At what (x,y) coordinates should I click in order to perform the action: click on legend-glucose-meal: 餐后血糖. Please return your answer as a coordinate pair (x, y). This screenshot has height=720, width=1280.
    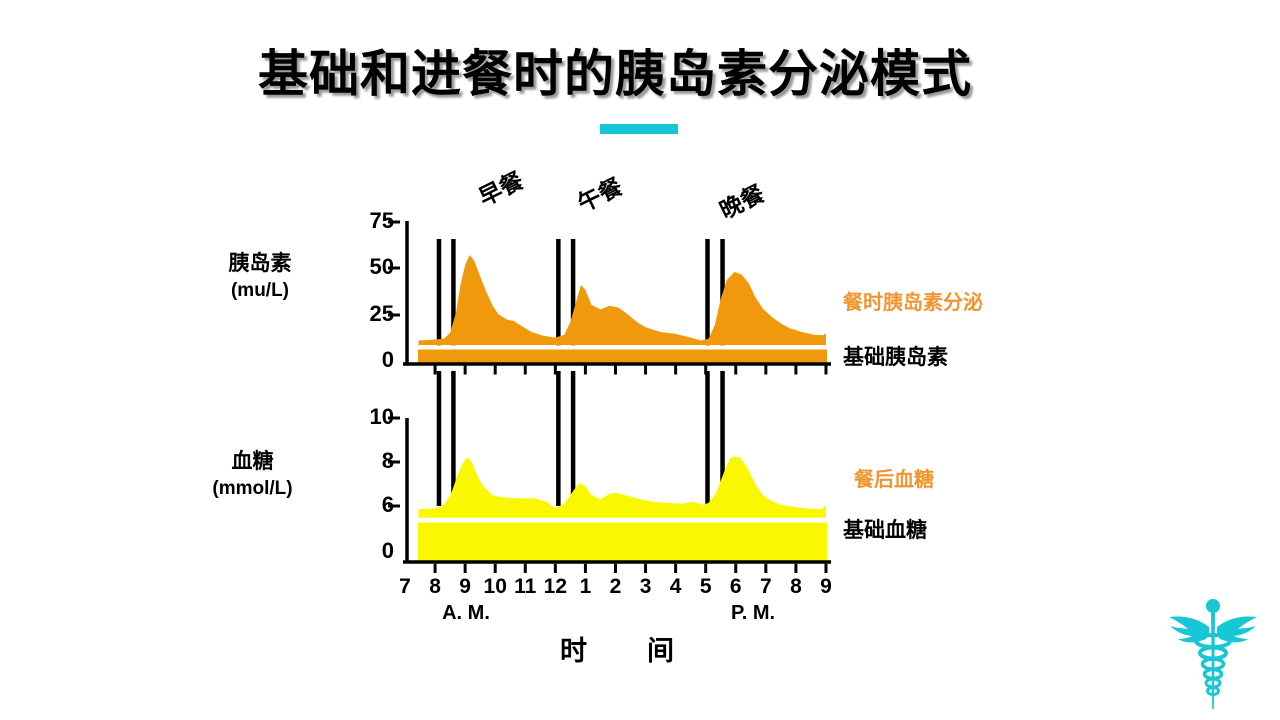
    Looking at the image, I should click on (894, 480).